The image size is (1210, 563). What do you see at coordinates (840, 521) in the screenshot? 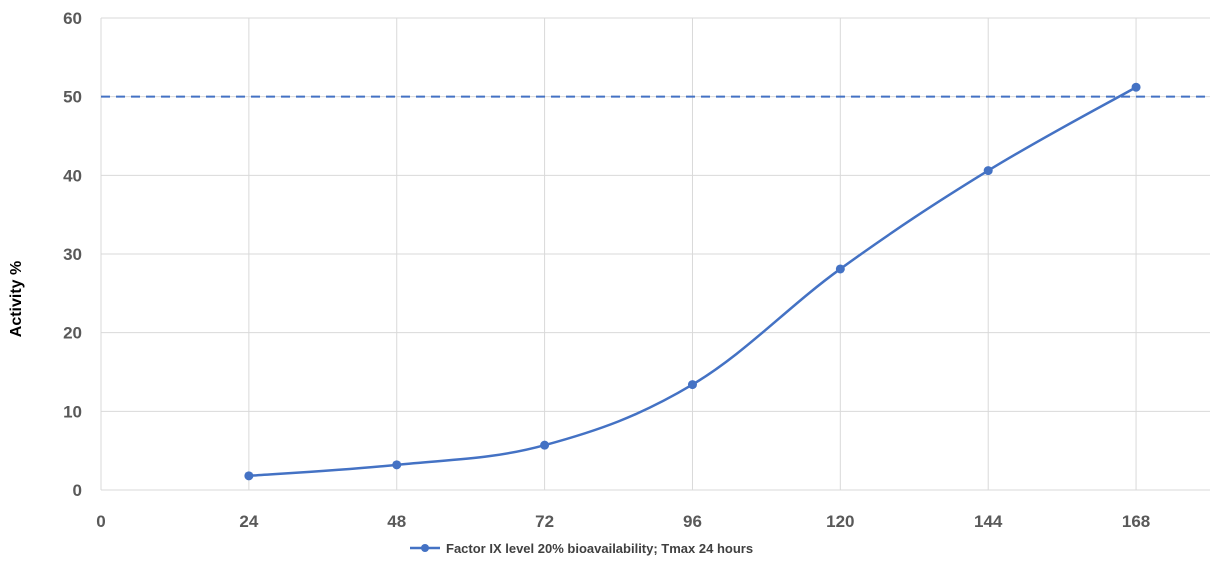
I see `x-tick-label: 120` at bounding box center [840, 521].